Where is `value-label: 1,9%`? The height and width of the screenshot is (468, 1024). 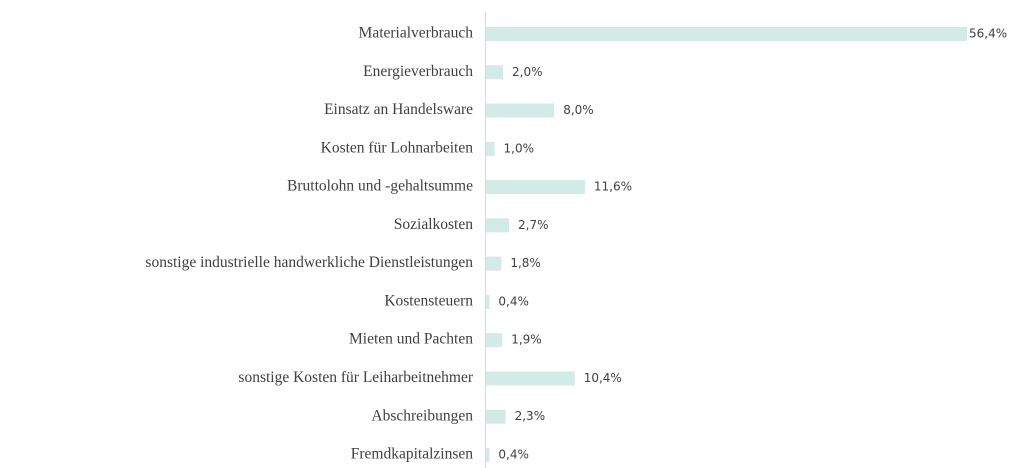 value-label: 1,9% is located at coordinates (526, 340).